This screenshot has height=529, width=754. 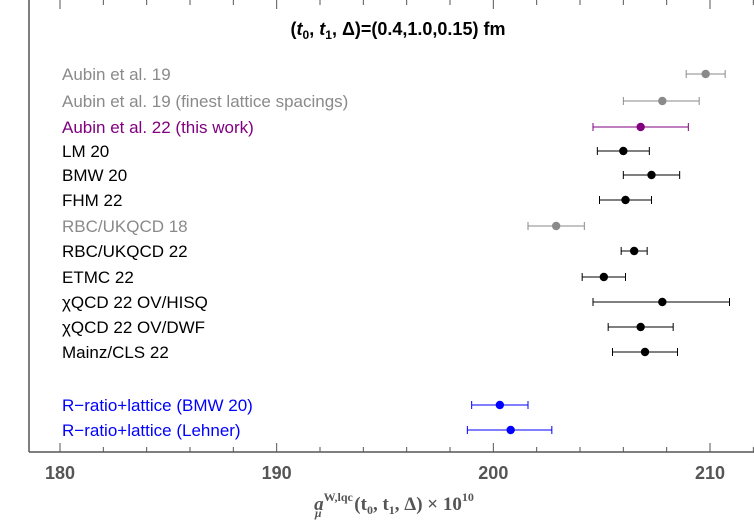 I want to click on title-t0: t, so click(x=300, y=29).